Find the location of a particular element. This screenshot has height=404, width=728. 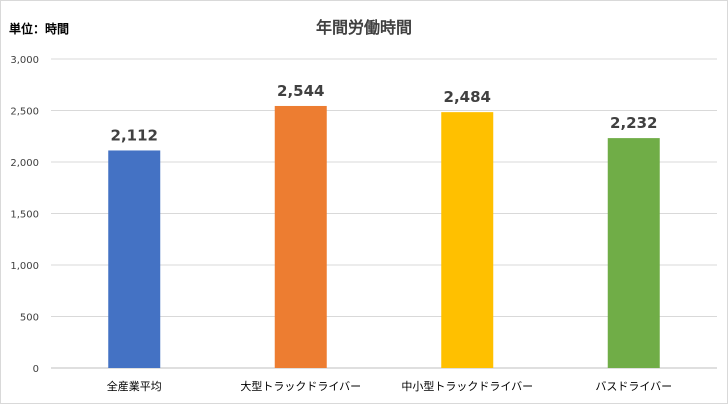

y-tick-label: 2,000 is located at coordinates (24, 163).